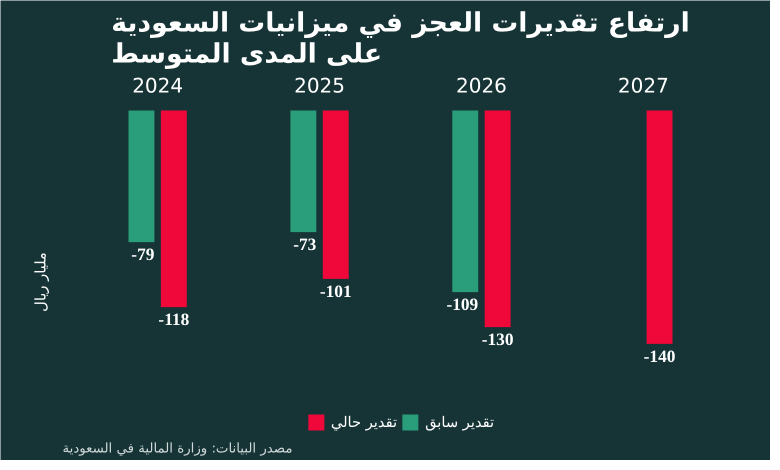 The height and width of the screenshot is (470, 780). What do you see at coordinates (660, 356) in the screenshot?
I see `data-label: -140` at bounding box center [660, 356].